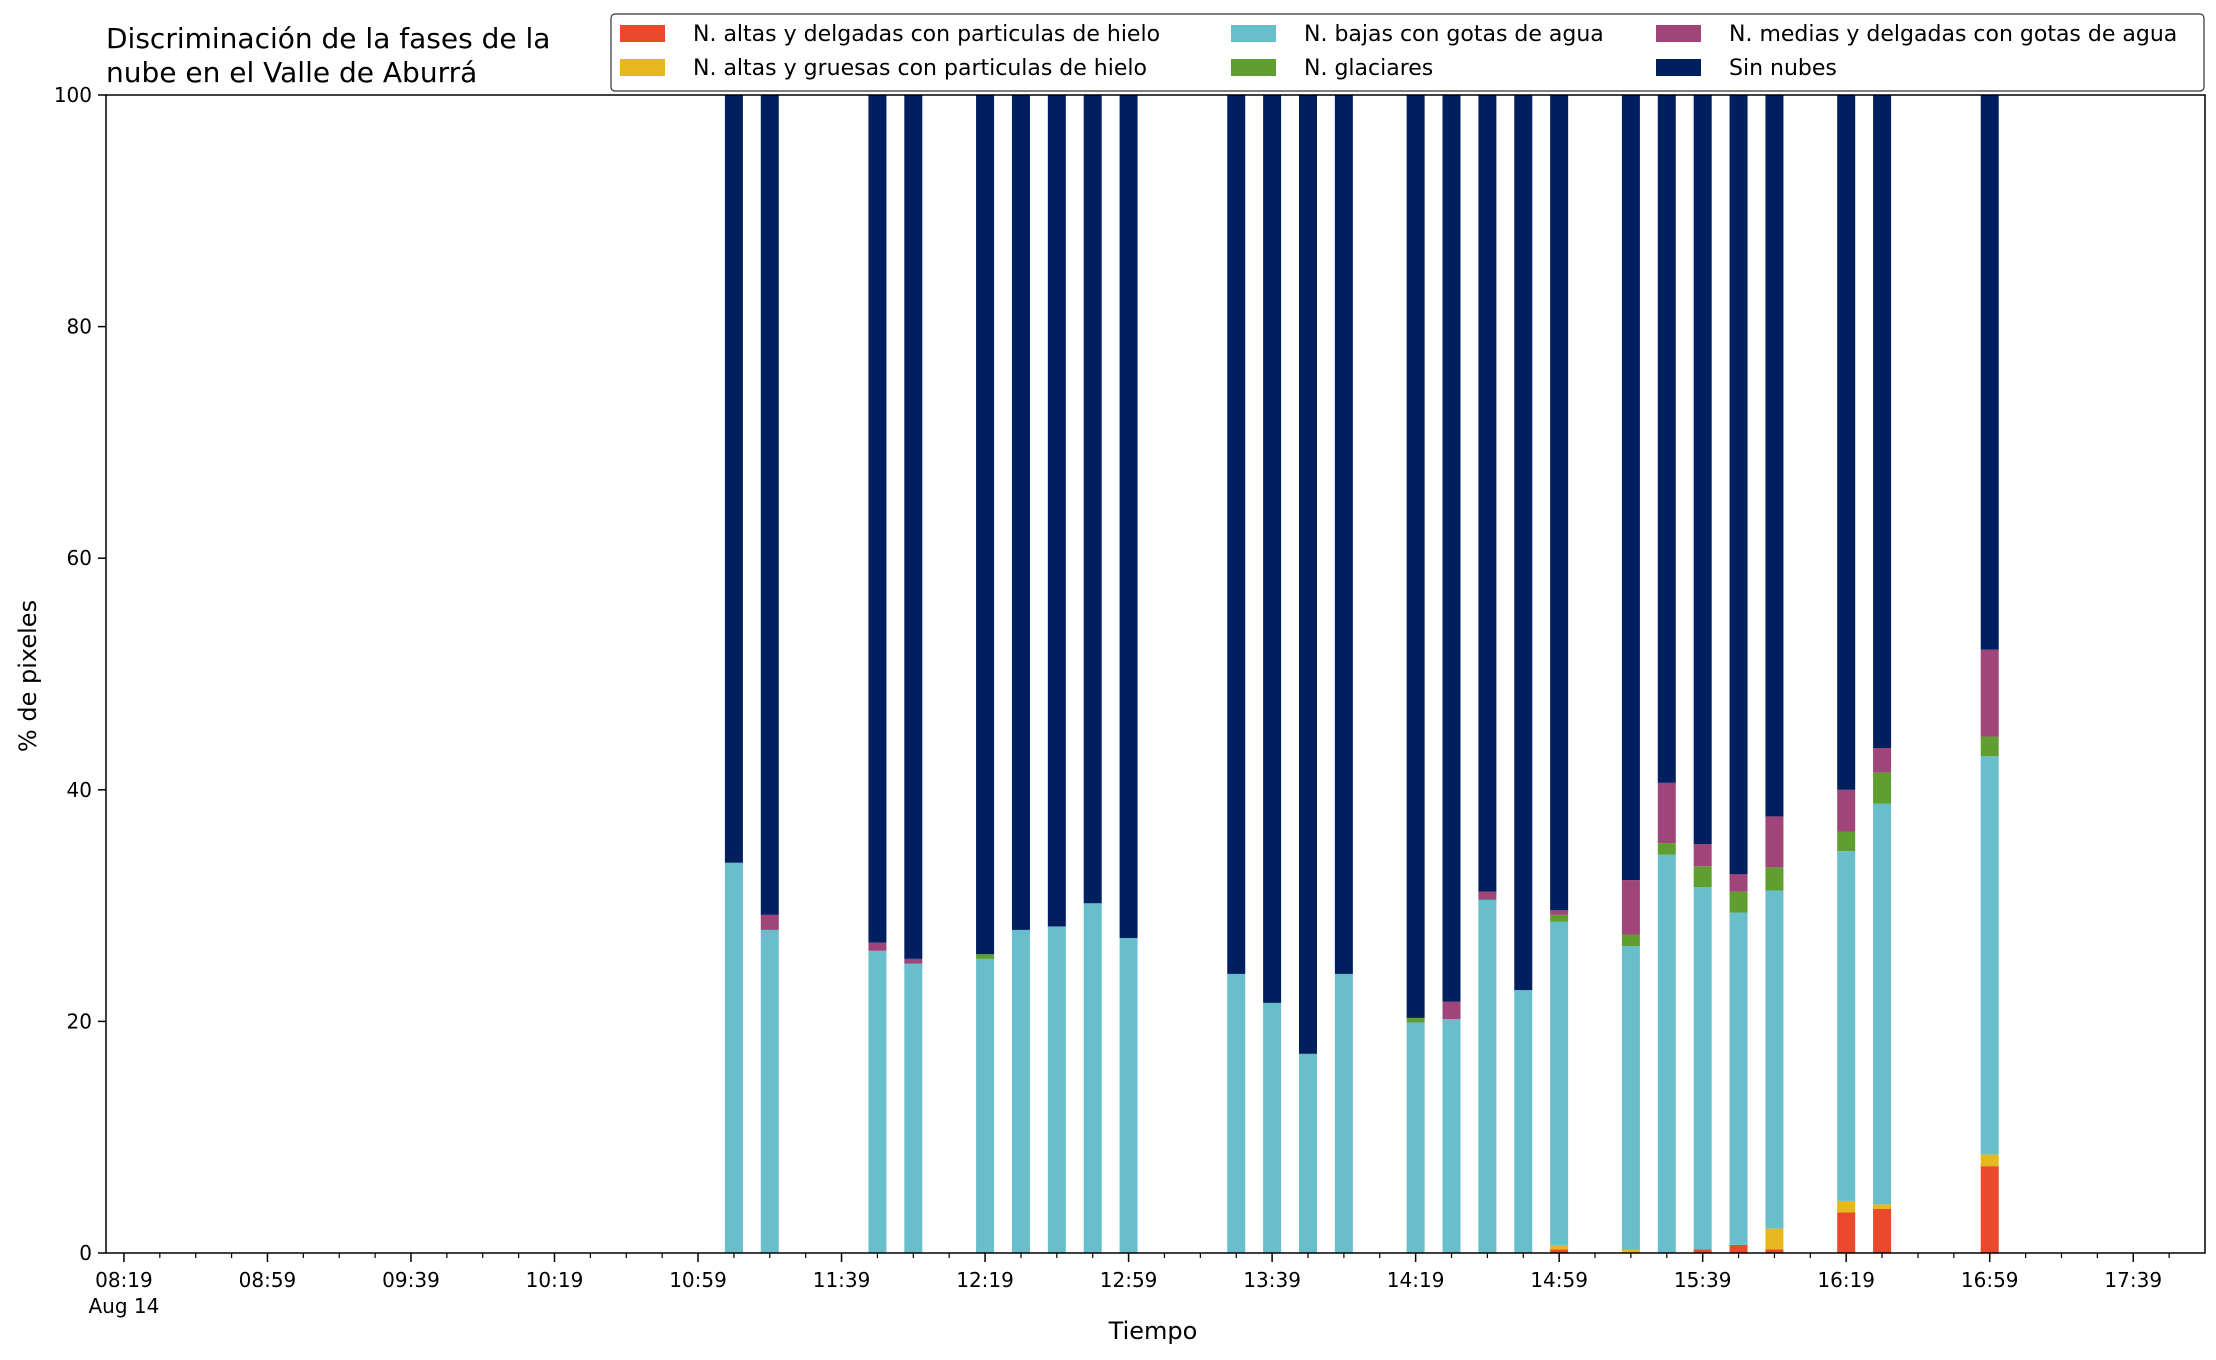  I want to click on y-axis-label: % de pixeles, so click(28, 676).